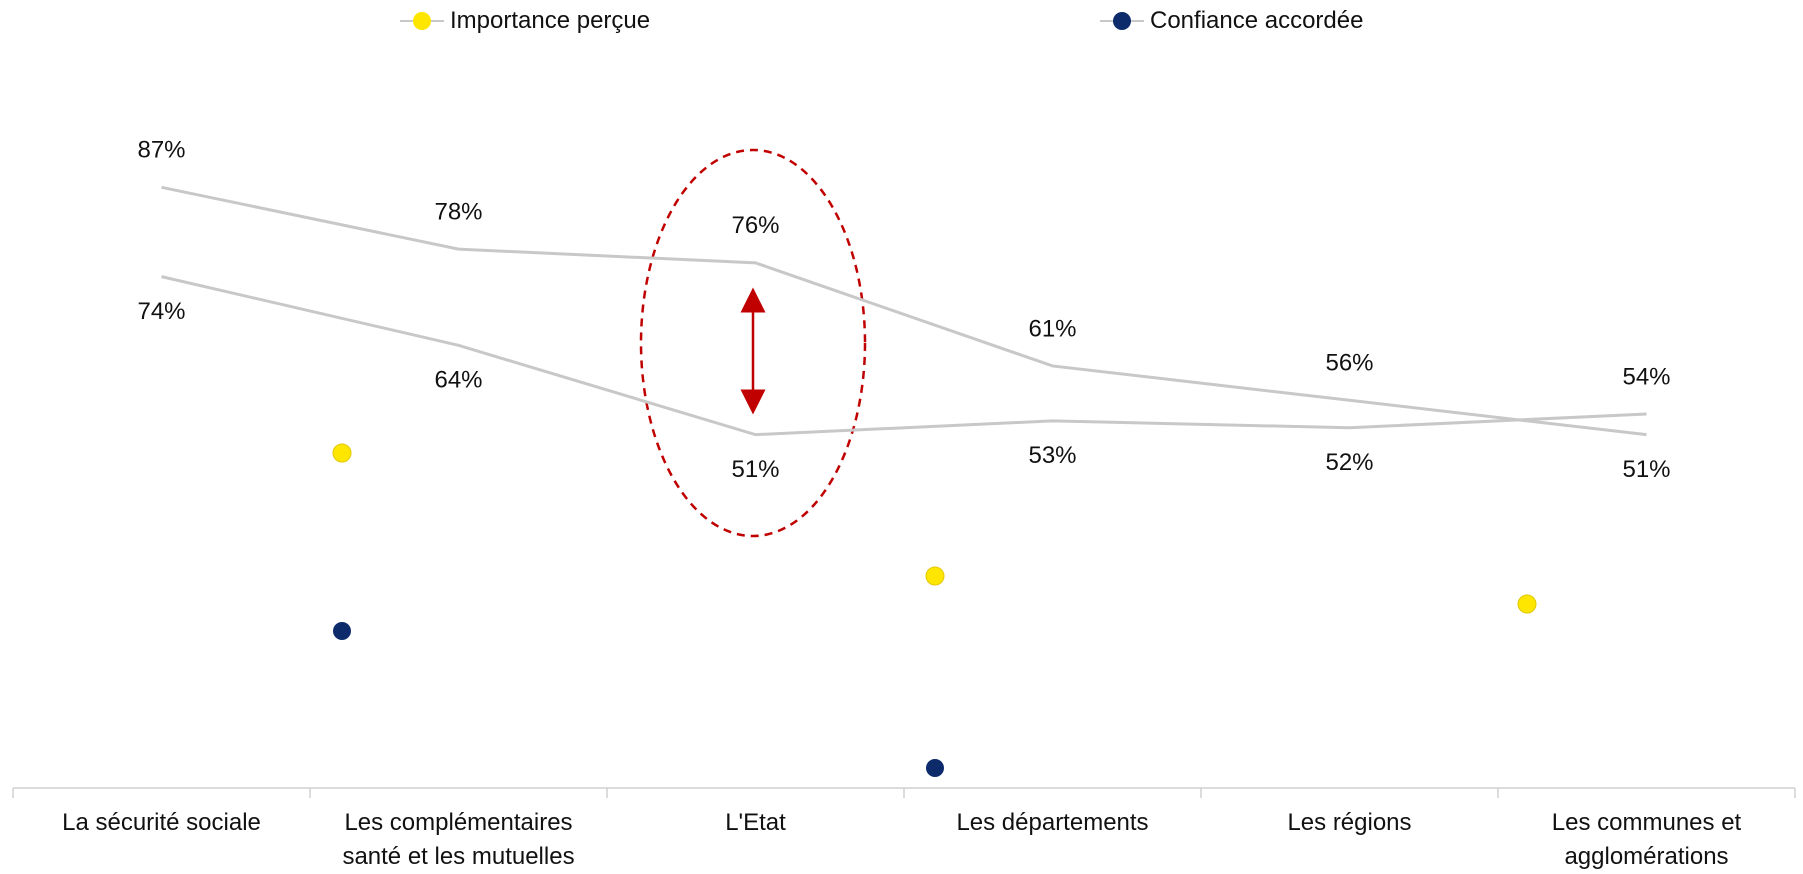  Describe the element at coordinates (1052, 455) in the screenshot. I see `data-label: 53%` at that location.